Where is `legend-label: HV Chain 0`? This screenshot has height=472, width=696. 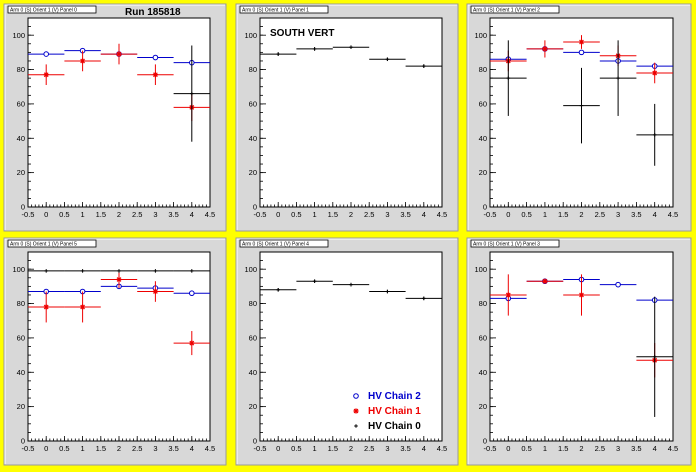 legend-label: HV Chain 0 is located at coordinates (394, 426).